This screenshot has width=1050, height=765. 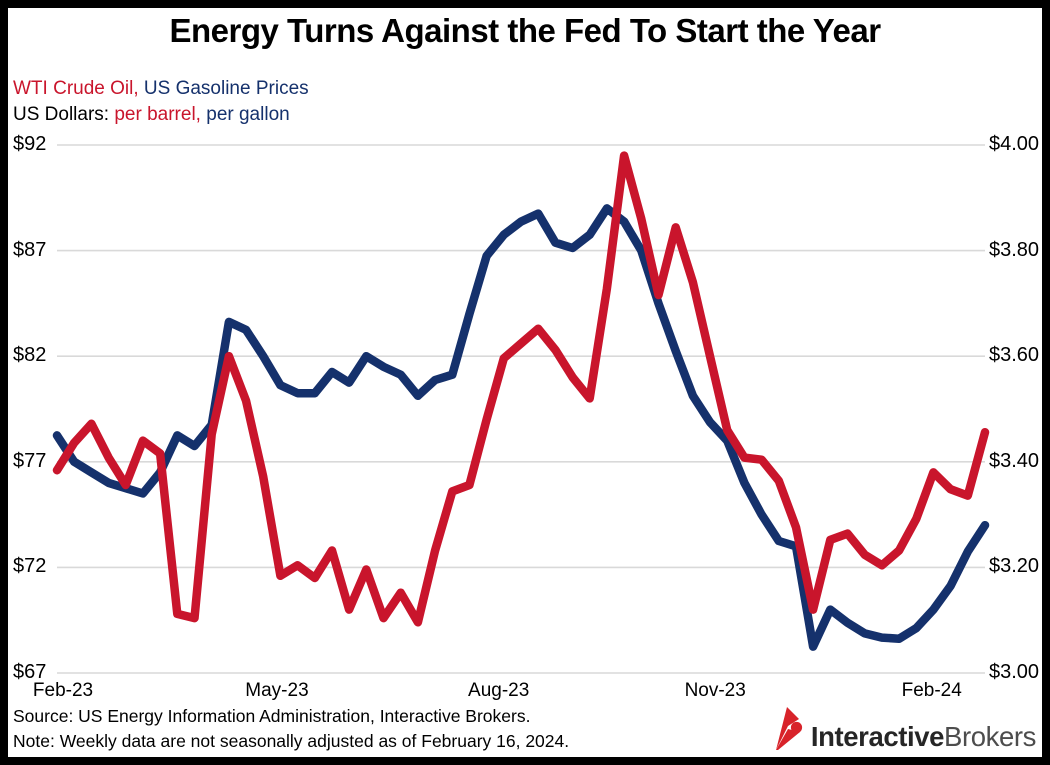 I want to click on legend-text-run: per barrel,, so click(x=157, y=114).